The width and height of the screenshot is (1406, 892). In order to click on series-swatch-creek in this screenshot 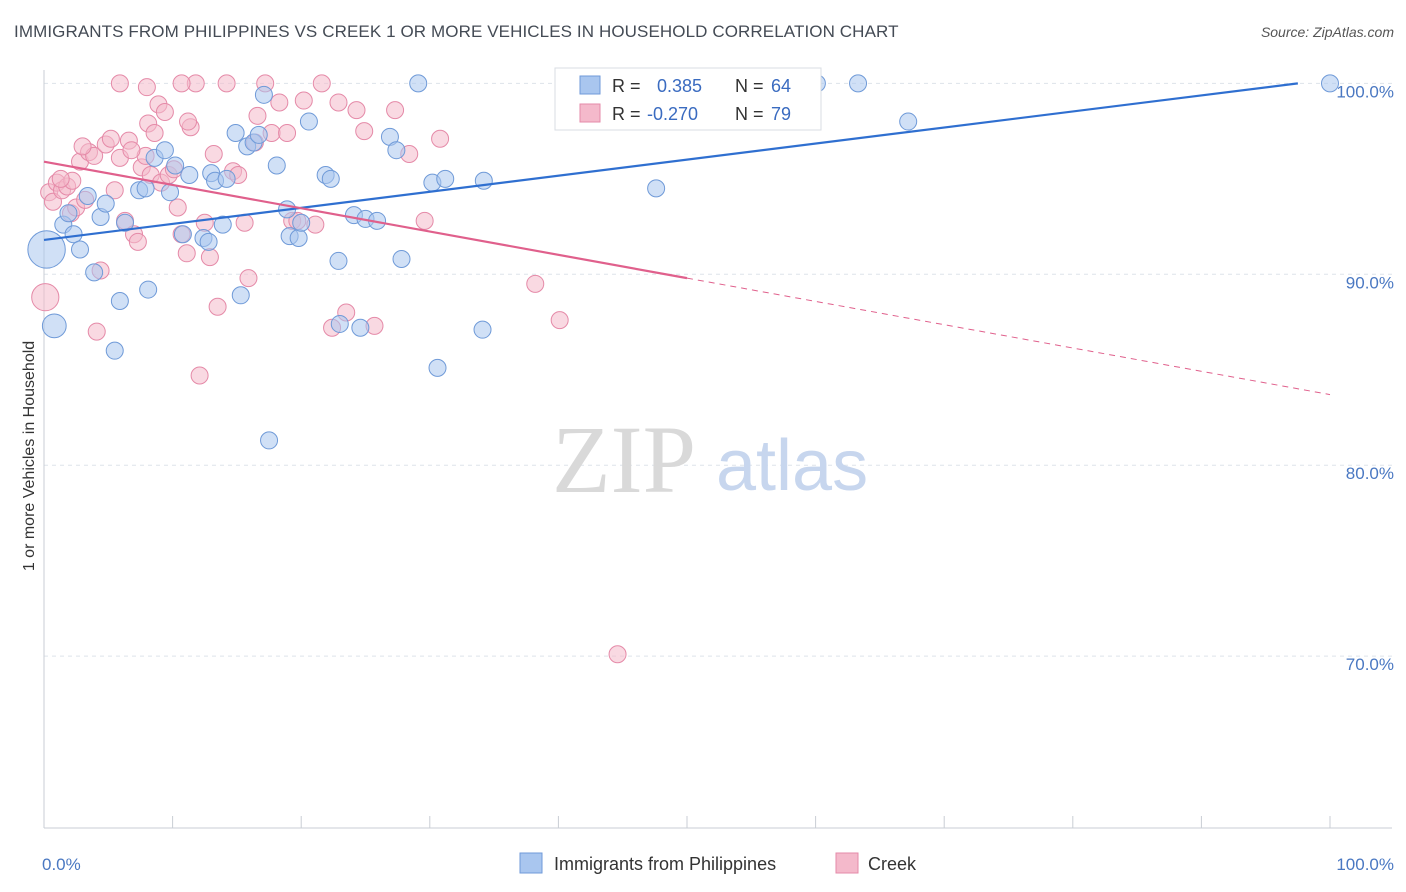, I will do `click(847, 863)`.